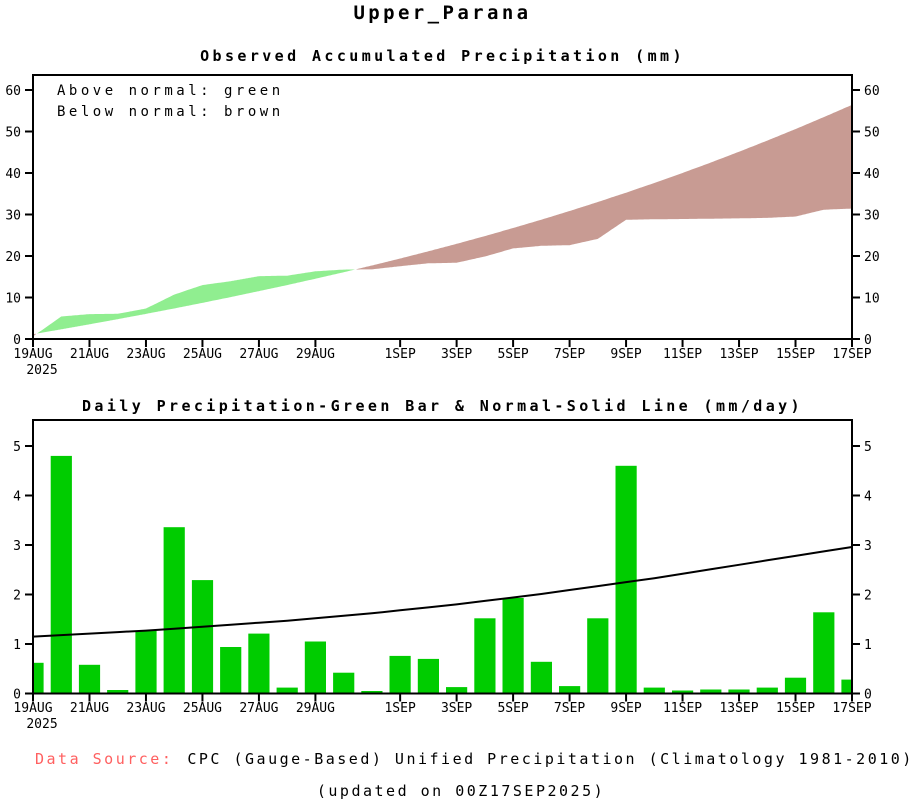 This screenshot has width=922, height=809. Describe the element at coordinates (13, 91) in the screenshot. I see `y-tick-label: 60` at that location.